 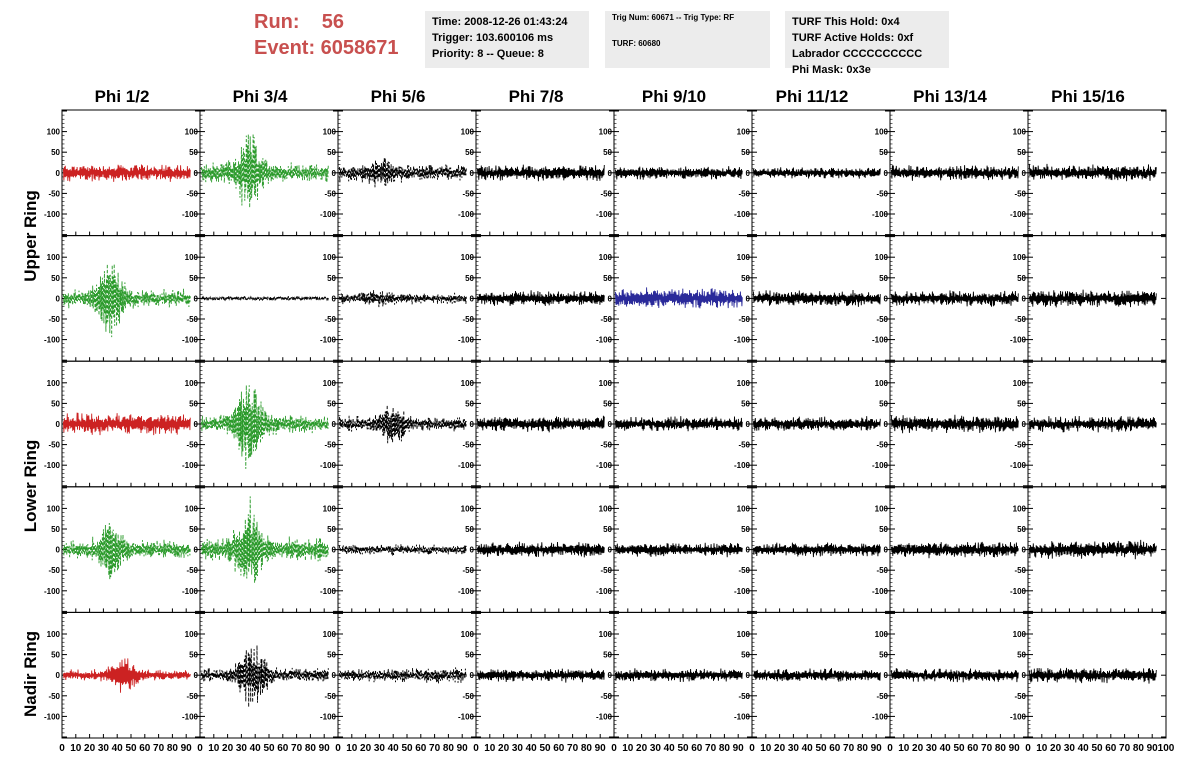 I want to click on turf-hold-text: TURF This Hold: 0x4, so click(x=846, y=22).